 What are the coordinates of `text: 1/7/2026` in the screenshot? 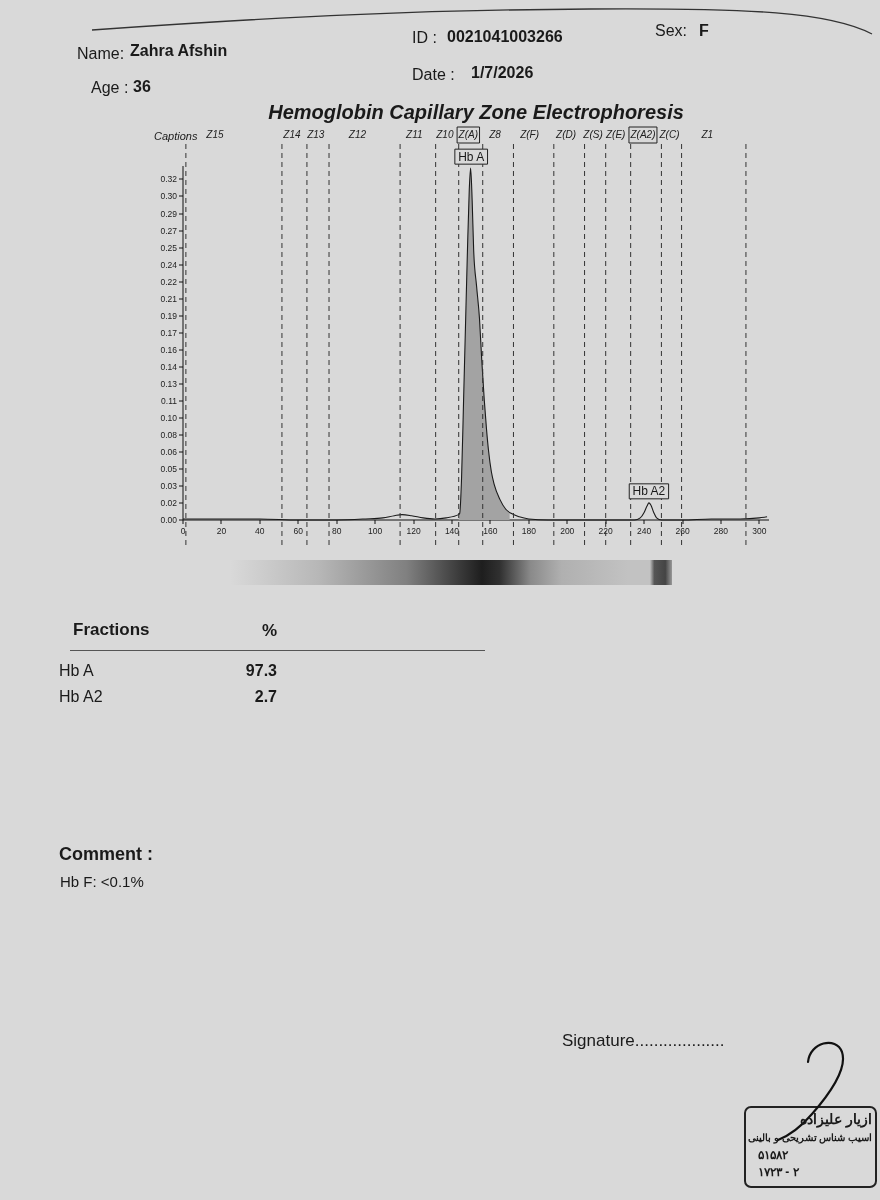 It's located at (502, 73).